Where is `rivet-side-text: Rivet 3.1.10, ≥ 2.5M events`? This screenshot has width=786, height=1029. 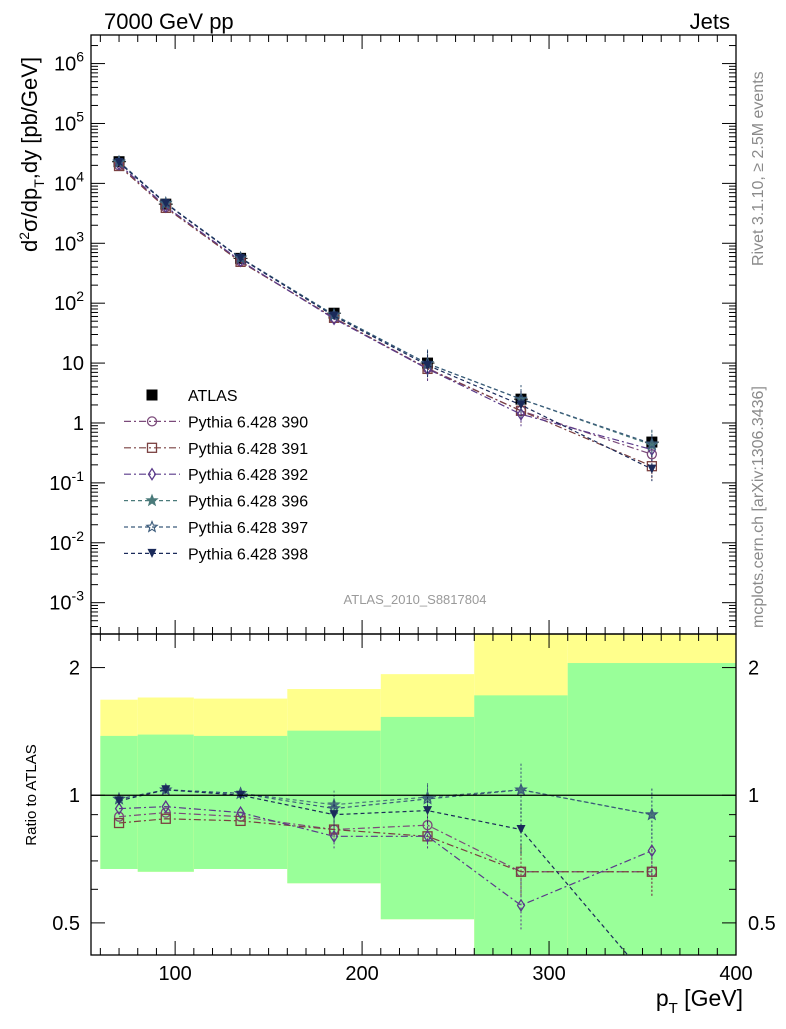
rivet-side-text: Rivet 3.1.10, ≥ 2.5M events is located at coordinates (758, 168).